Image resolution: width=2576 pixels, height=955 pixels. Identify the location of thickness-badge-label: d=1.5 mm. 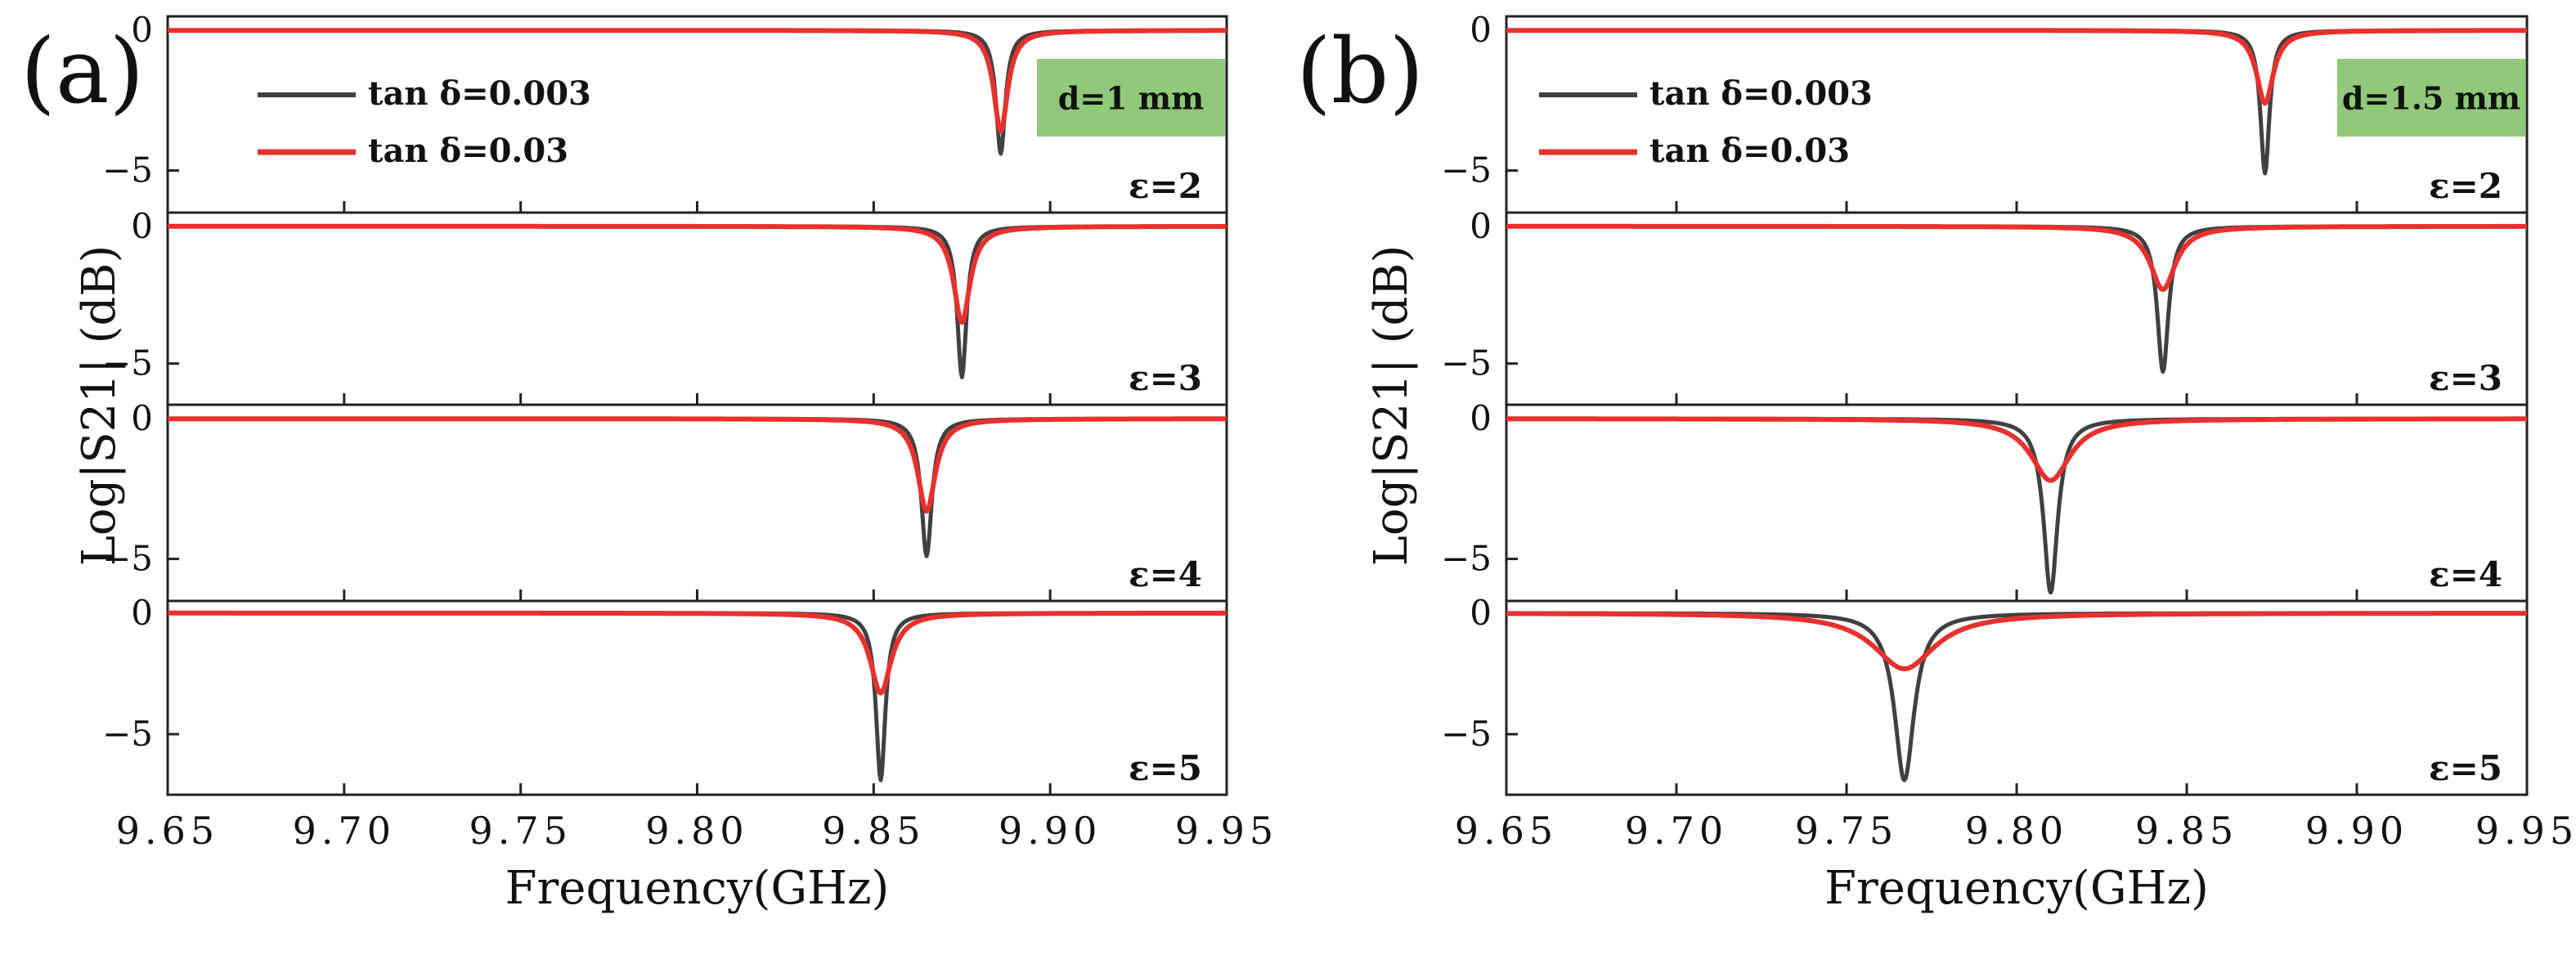
(2431, 98).